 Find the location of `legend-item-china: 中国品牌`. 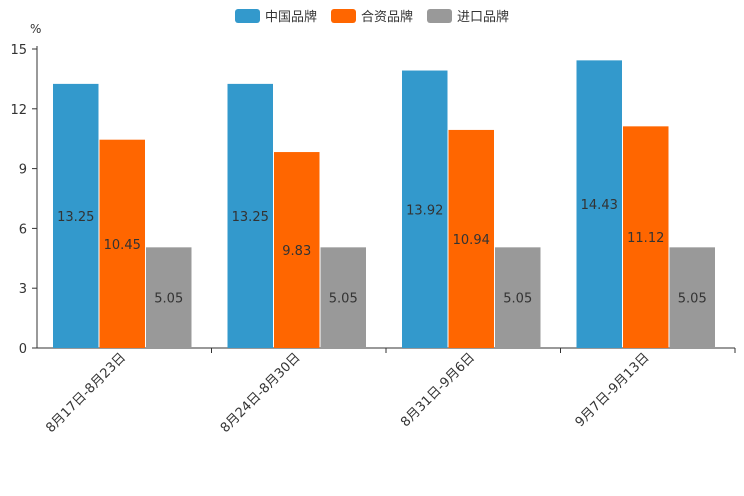

legend-item-china: 中国品牌 is located at coordinates (275, 15).